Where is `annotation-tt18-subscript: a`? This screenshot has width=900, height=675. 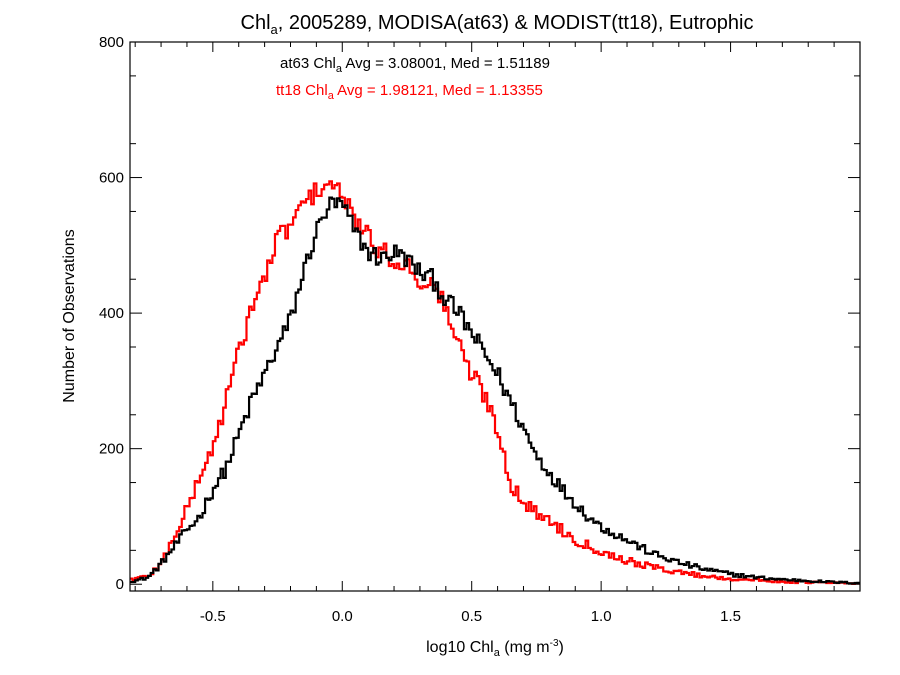
annotation-tt18-subscript: a is located at coordinates (331, 96).